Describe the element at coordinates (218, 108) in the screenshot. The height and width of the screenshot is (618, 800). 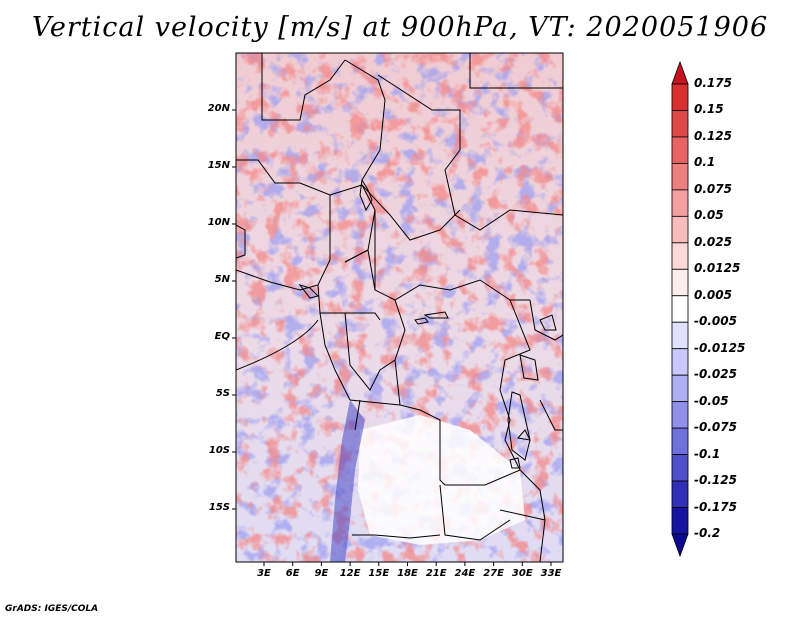
I see `lat-label: 20N` at that location.